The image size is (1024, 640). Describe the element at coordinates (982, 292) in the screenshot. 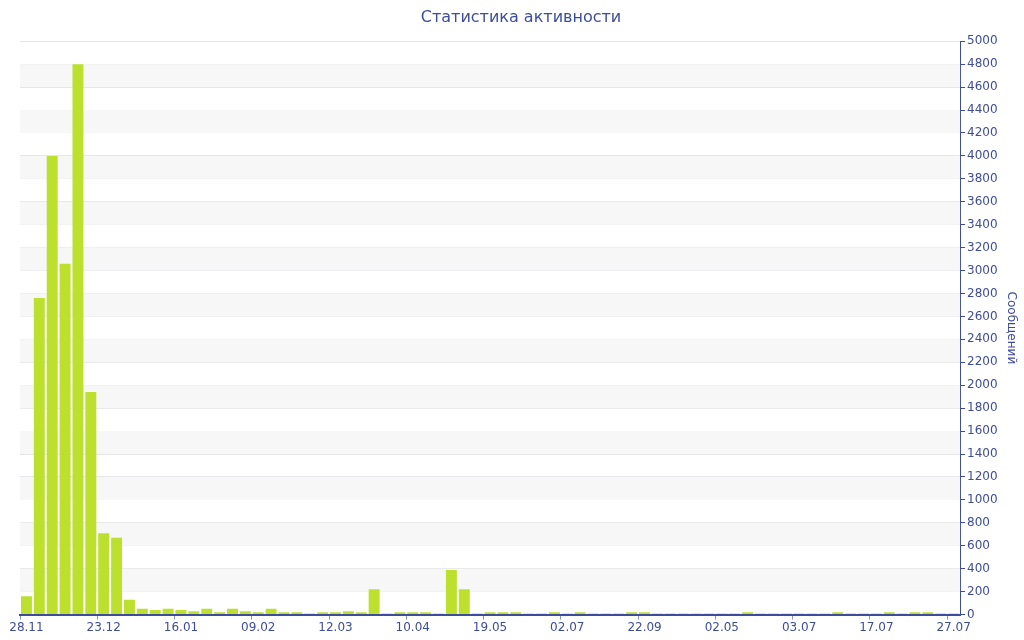

I see `y-tick-label: 2800` at that location.